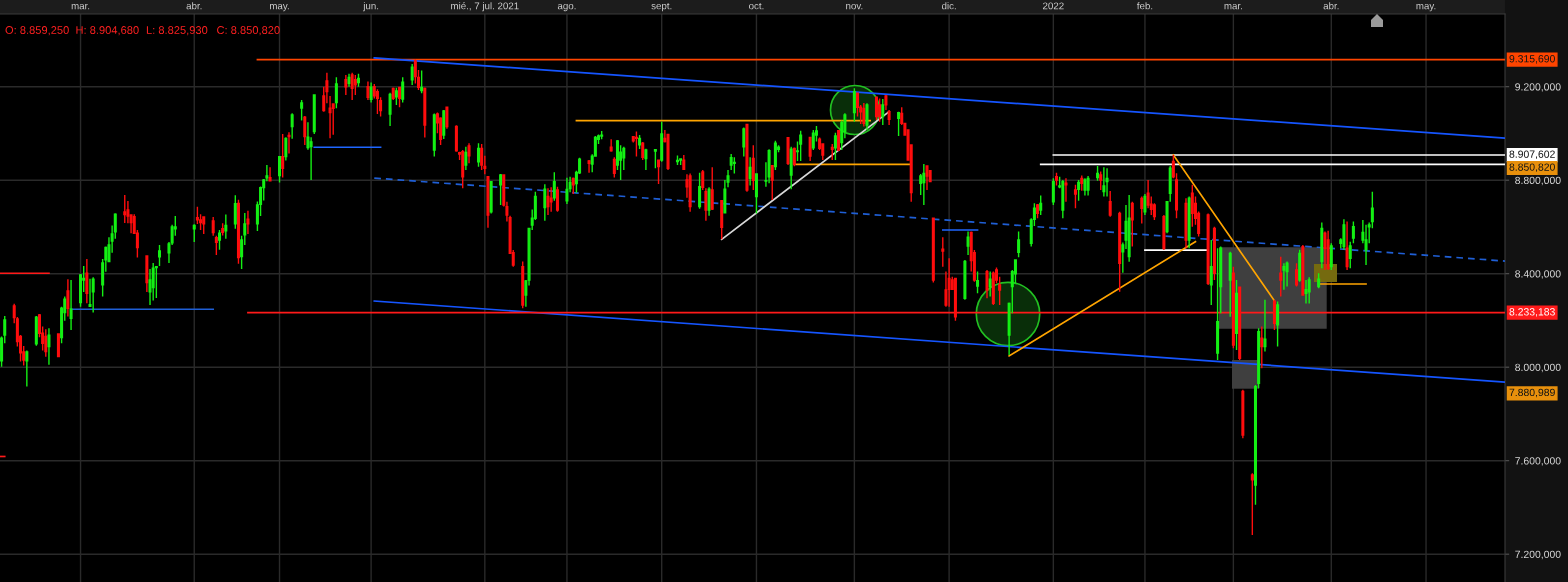 This screenshot has width=1568, height=582. Describe the element at coordinates (177, 31) in the screenshot. I see `annotation: L: 8.825,930` at that location.